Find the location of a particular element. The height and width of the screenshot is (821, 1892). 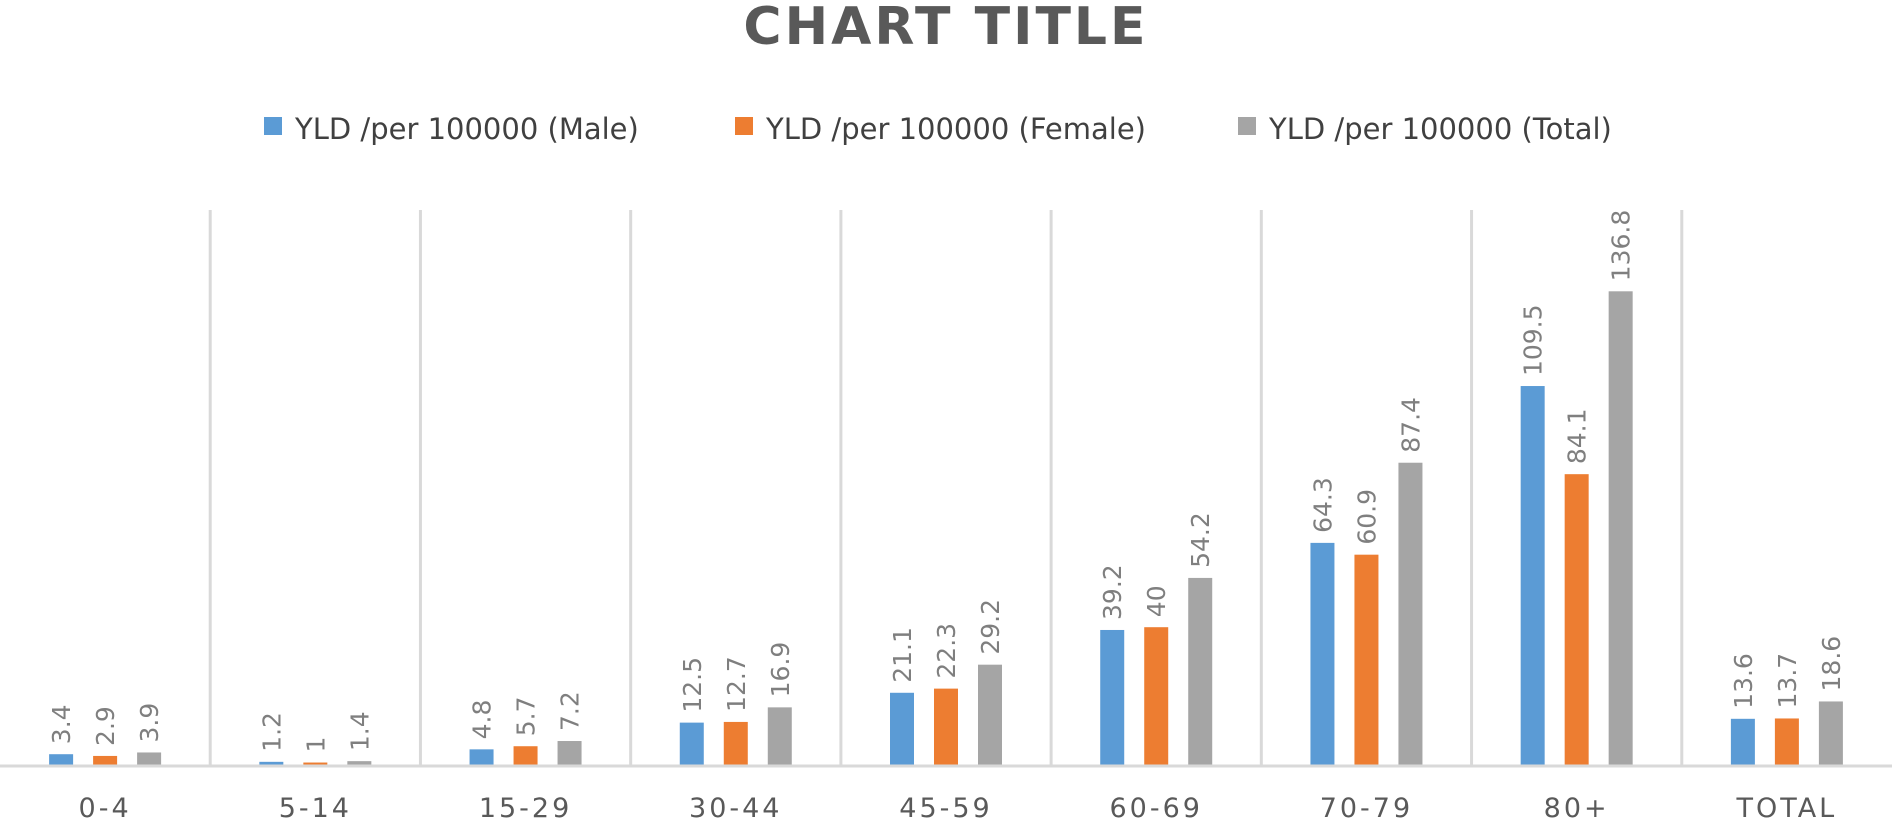

data-label: 18.6 is located at coordinates (1831, 664).